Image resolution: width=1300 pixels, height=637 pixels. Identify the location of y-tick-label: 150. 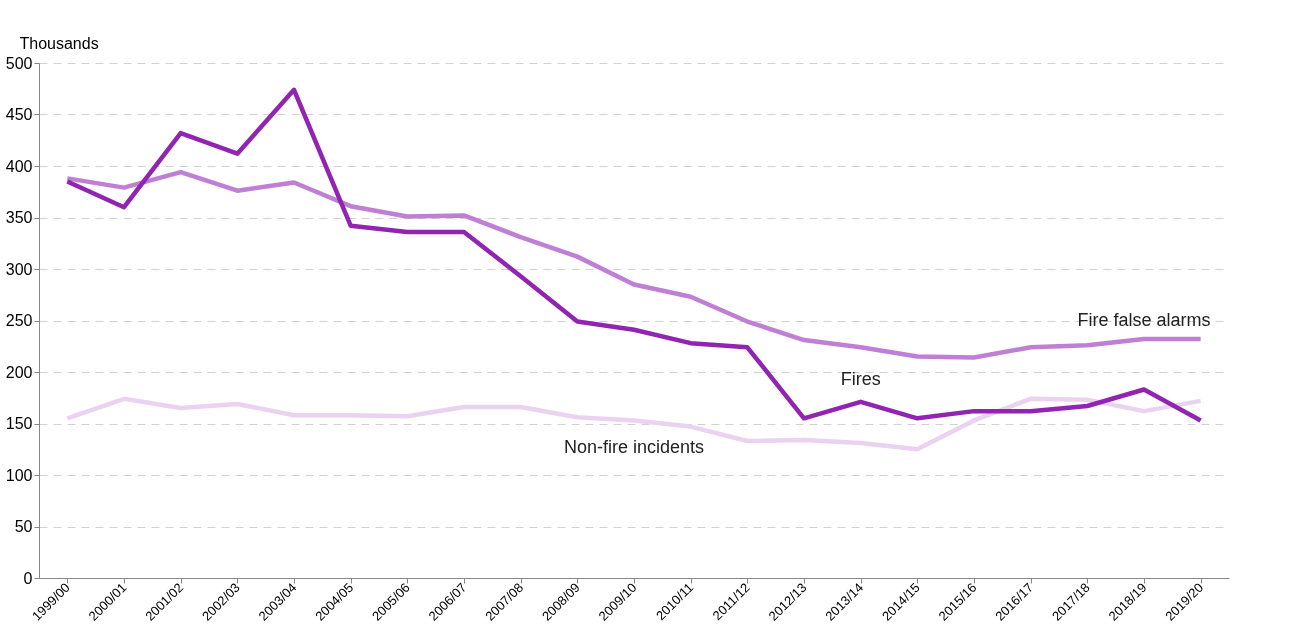
(19, 423).